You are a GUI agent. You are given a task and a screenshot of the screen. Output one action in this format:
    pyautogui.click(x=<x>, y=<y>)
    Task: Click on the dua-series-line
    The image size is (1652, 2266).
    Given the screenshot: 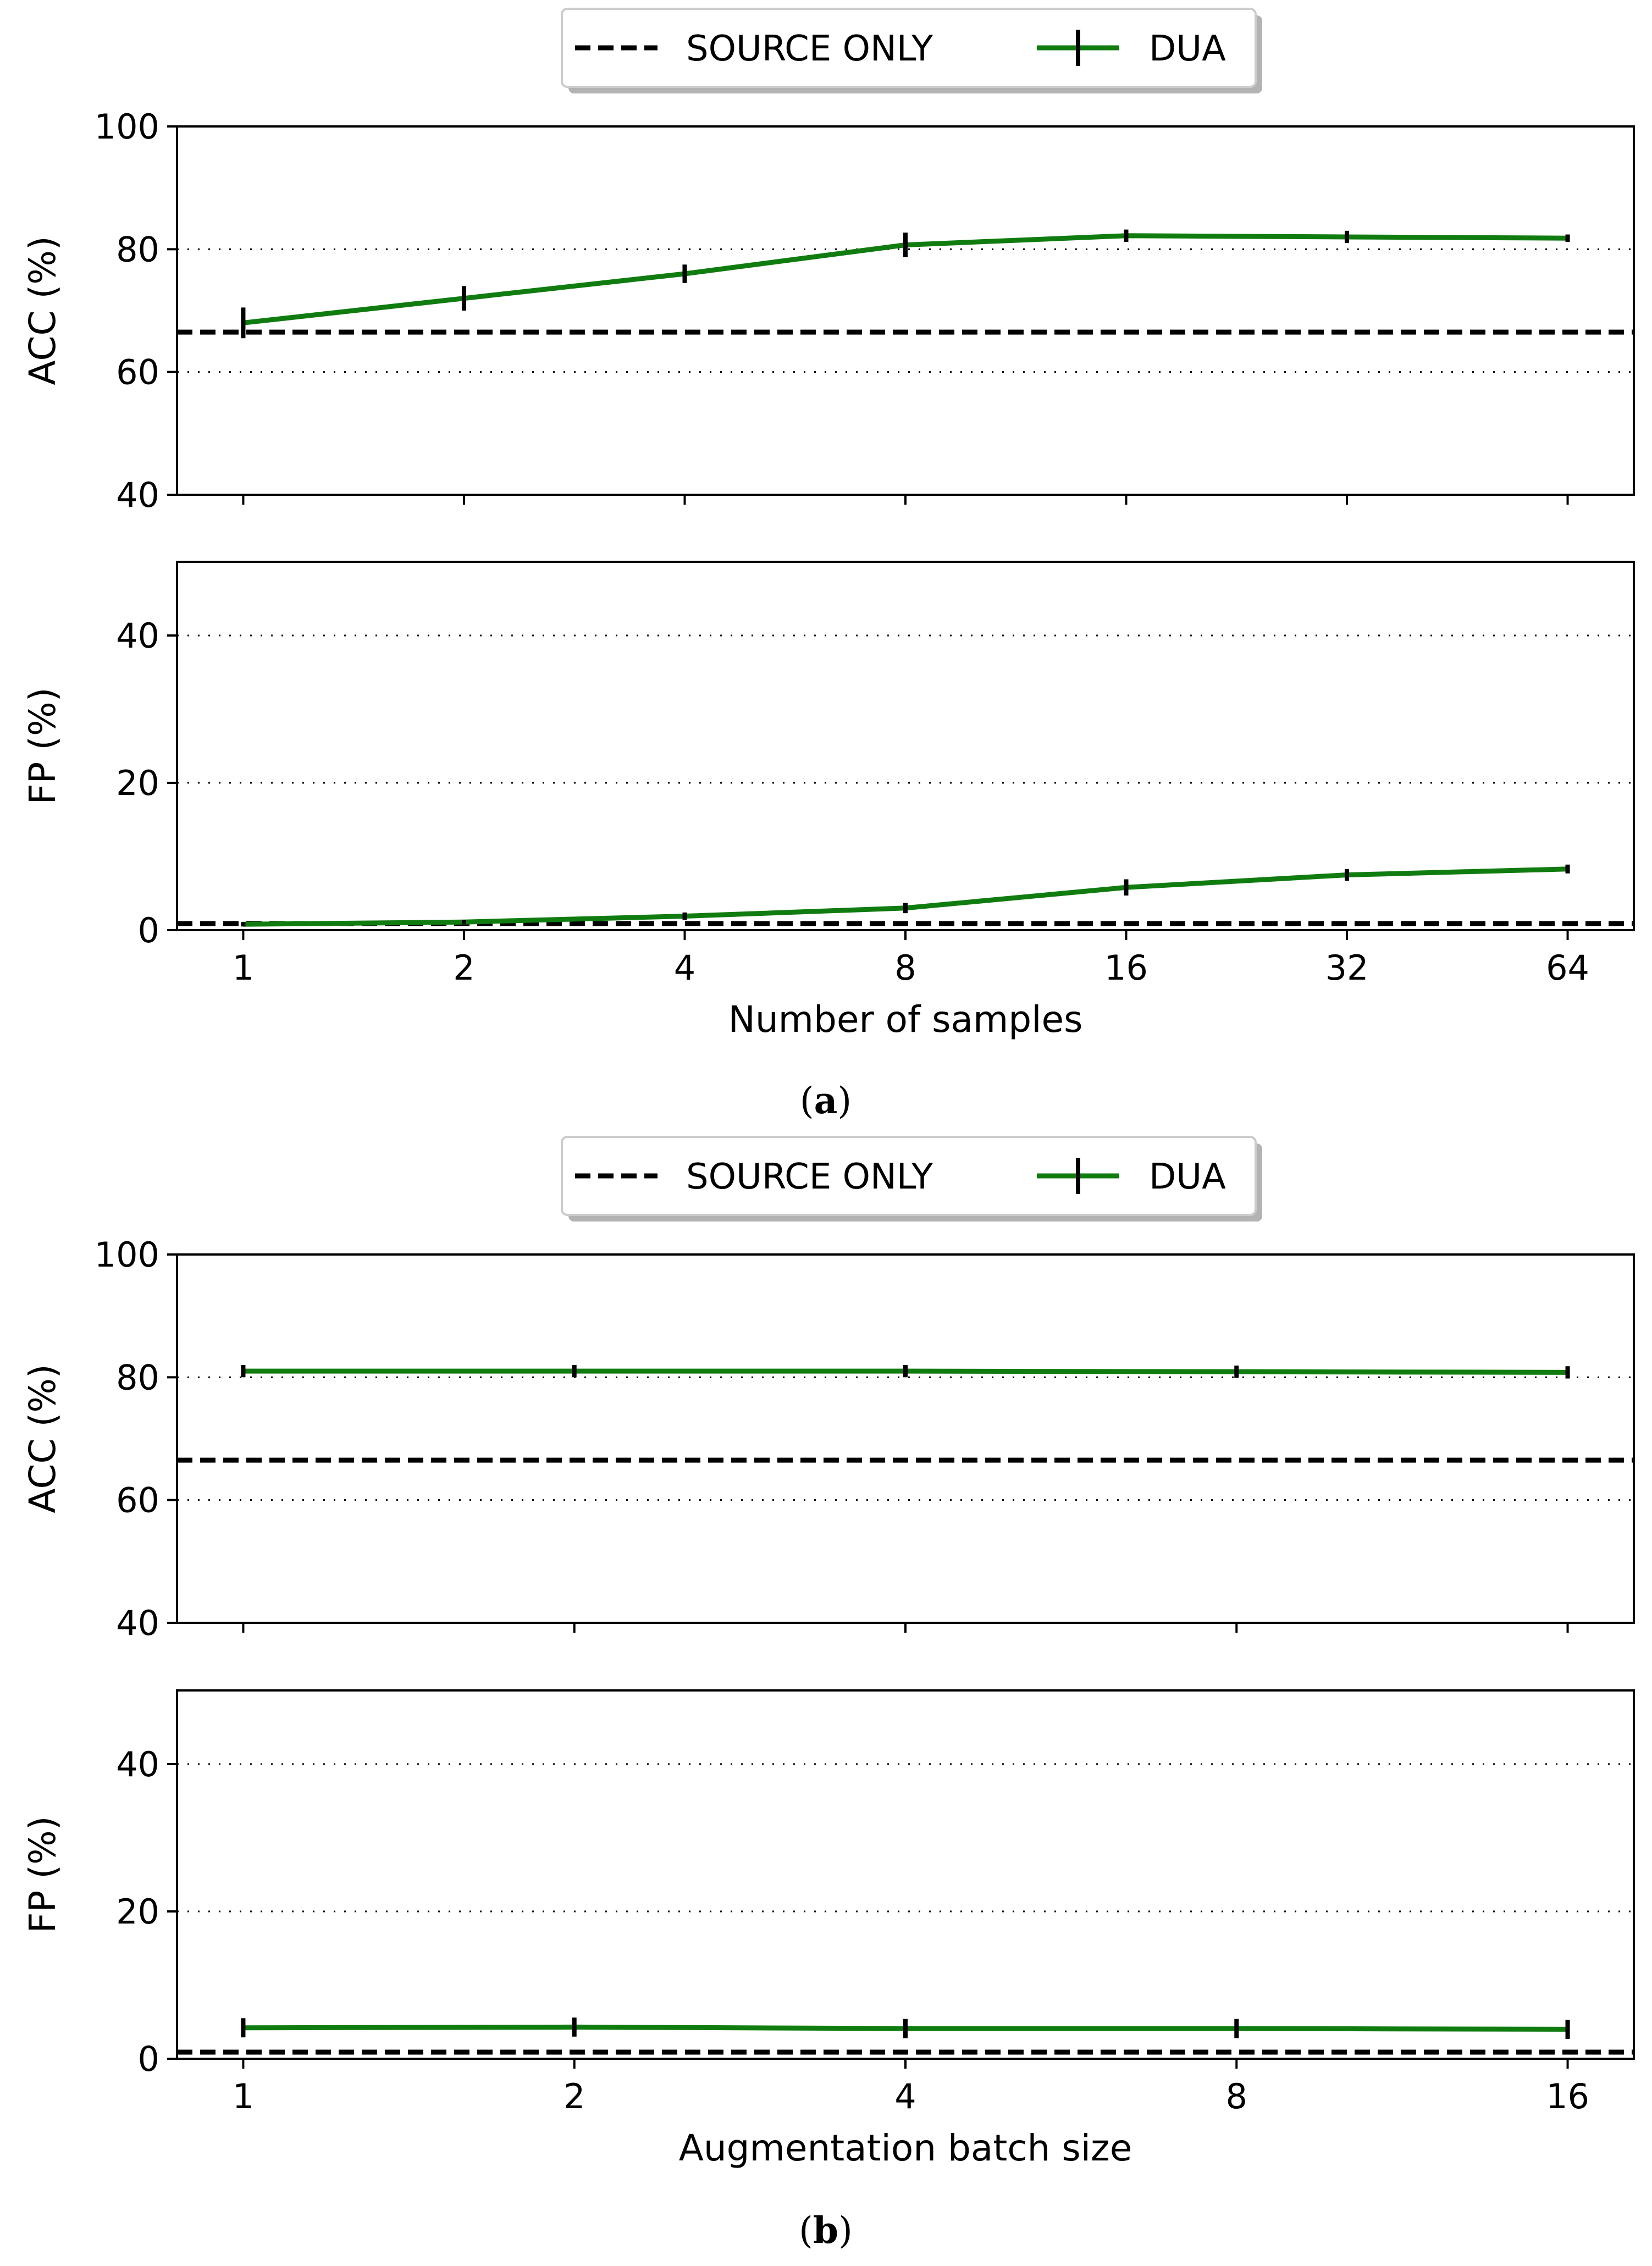 What is the action you would take?
    pyautogui.click(x=905, y=896)
    